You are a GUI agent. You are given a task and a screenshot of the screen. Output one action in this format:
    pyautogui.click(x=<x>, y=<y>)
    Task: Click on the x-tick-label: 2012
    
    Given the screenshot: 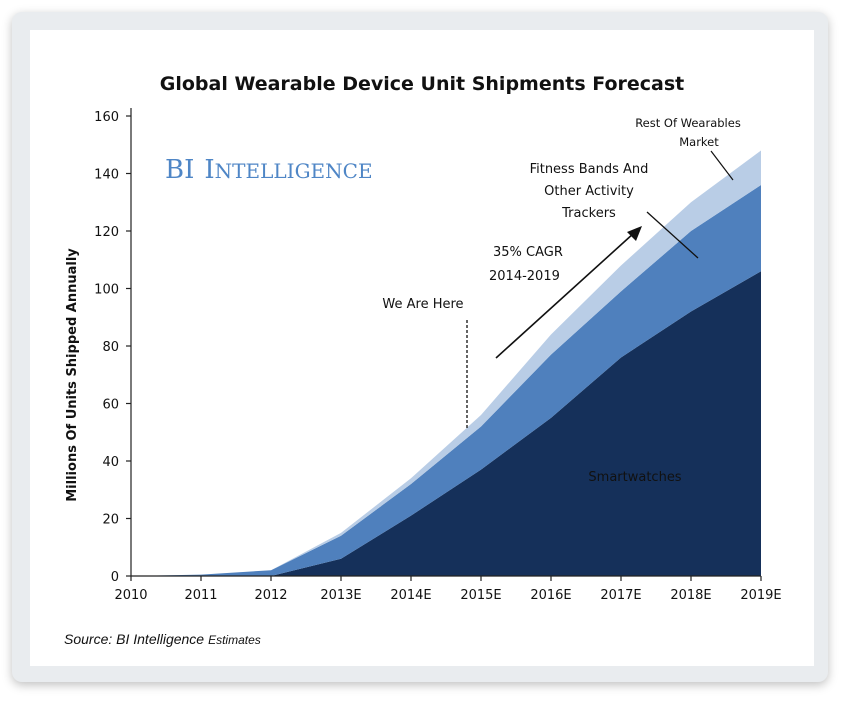 What is the action you would take?
    pyautogui.click(x=270, y=595)
    